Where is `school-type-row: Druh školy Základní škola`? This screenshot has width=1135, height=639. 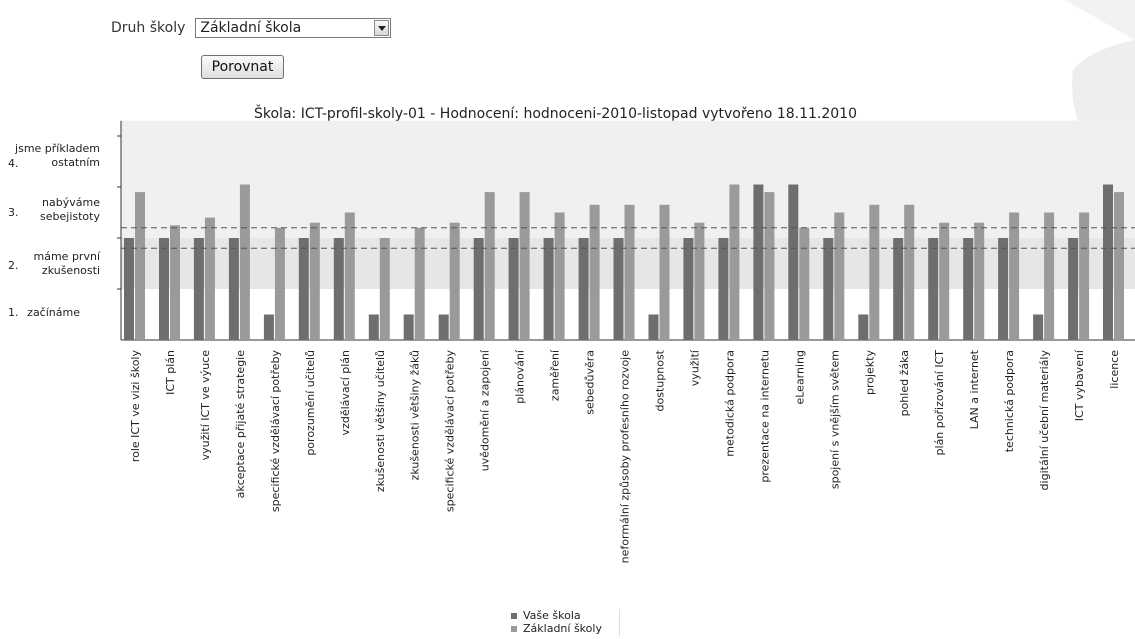
school-type-row: Druh školy Základní škola is located at coordinates (251, 28).